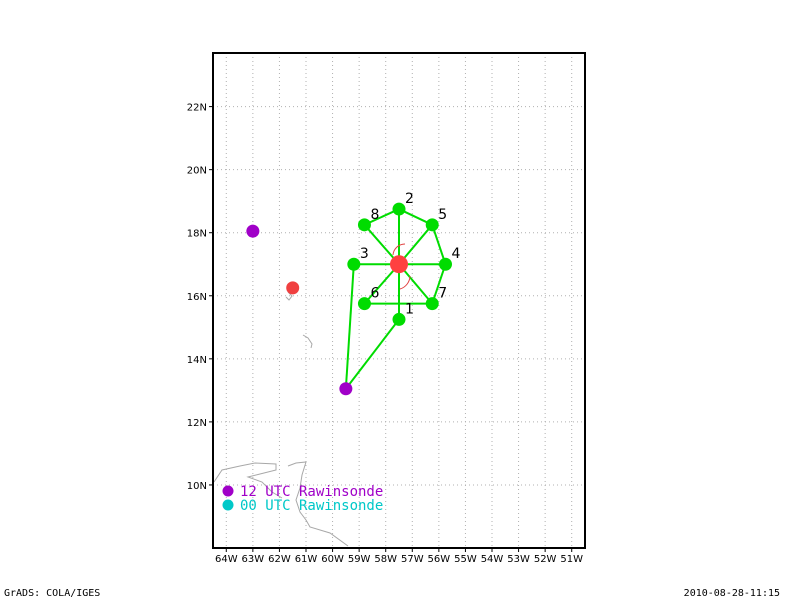 Image resolution: width=800 pixels, height=600 pixels. Describe the element at coordinates (442, 294) in the screenshot. I see `point-label-7: 7` at that location.